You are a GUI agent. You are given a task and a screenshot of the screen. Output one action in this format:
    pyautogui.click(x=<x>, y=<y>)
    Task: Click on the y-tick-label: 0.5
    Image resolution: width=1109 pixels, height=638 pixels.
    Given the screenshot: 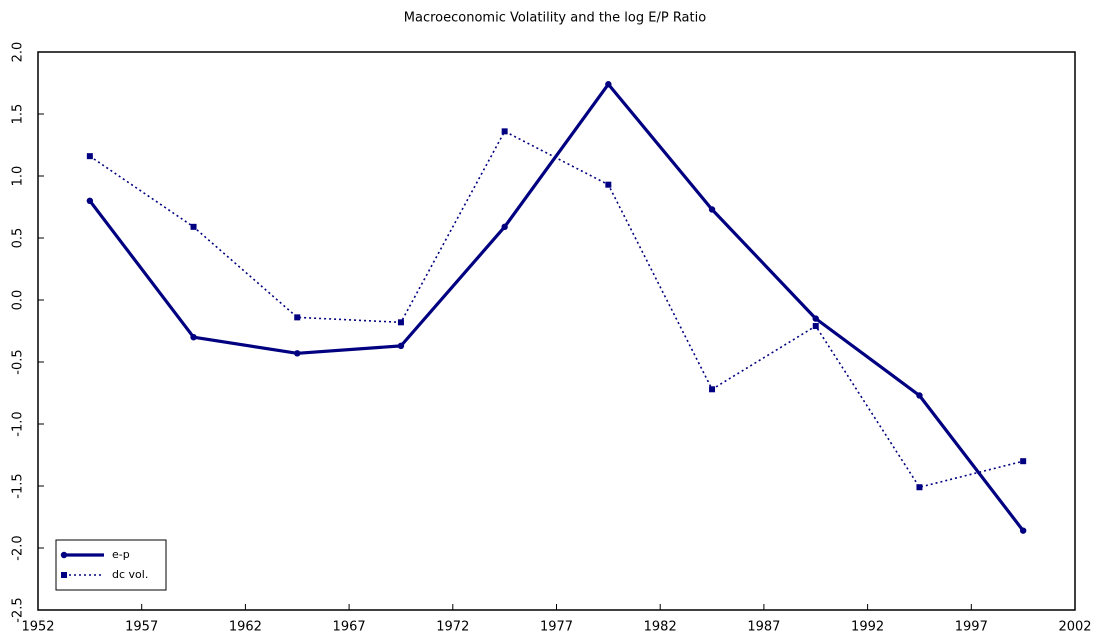 What is the action you would take?
    pyautogui.click(x=18, y=238)
    